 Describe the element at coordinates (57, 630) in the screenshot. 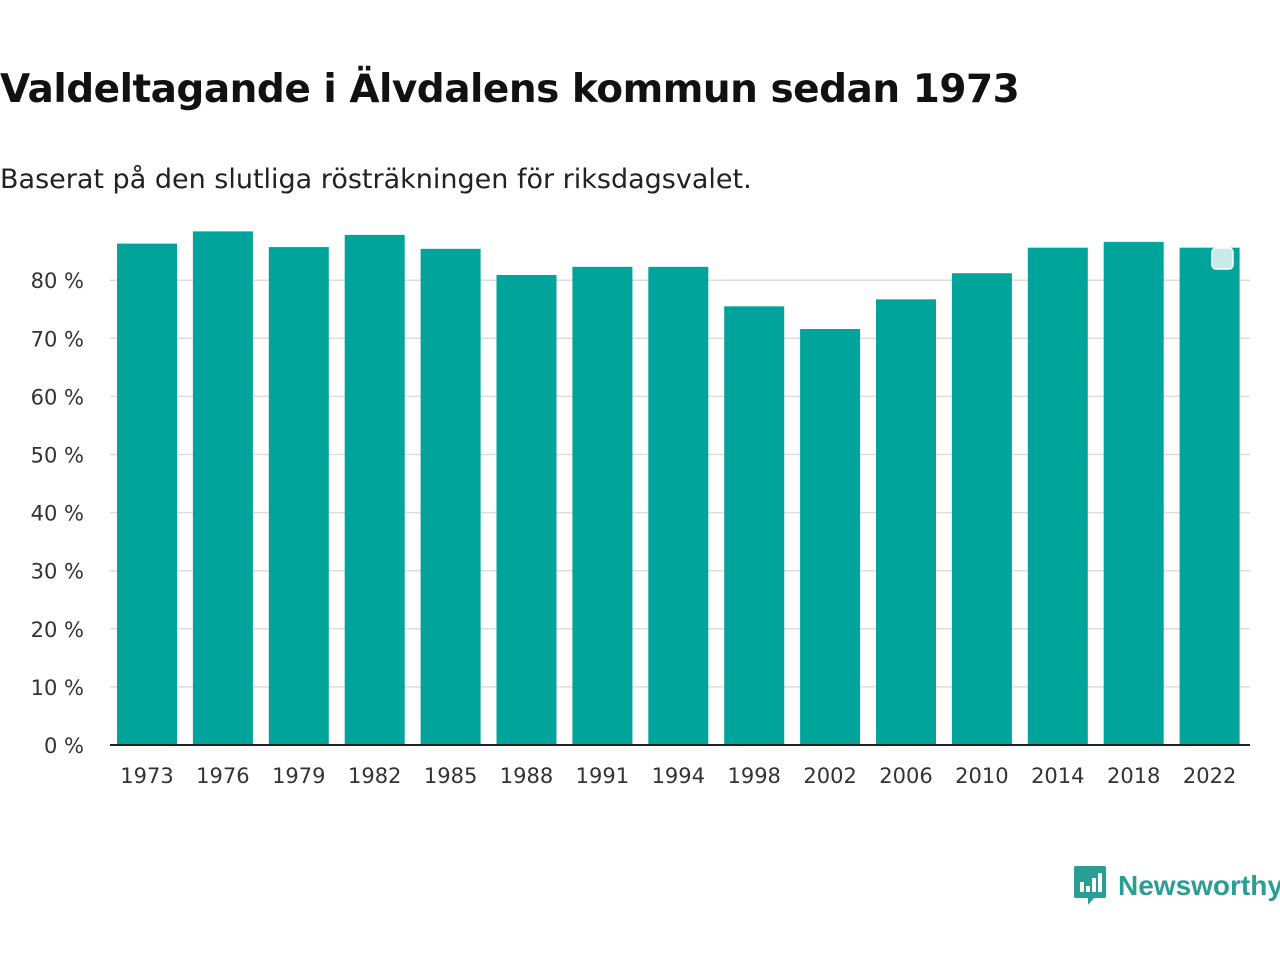

I see `y-tick-label: 20 %` at that location.